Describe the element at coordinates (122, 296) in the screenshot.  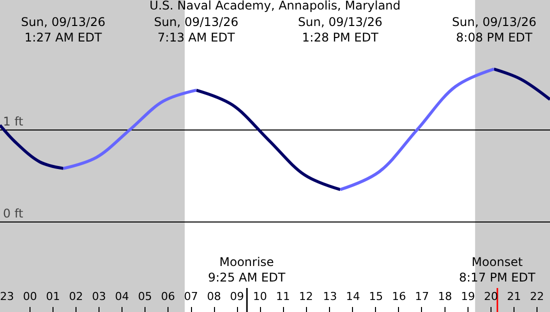
I see `x-tick-label: 04` at that location.